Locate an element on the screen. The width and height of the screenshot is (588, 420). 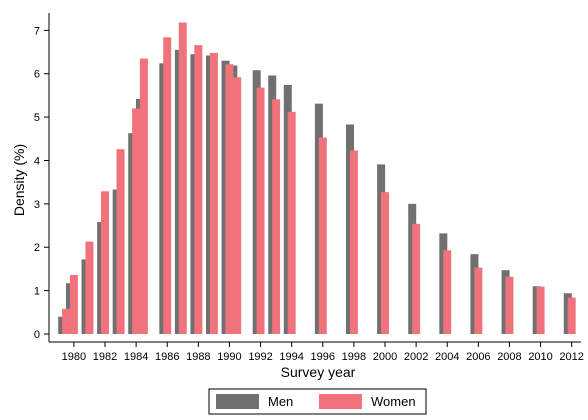
y-tick-label: 4 is located at coordinates (37, 161).